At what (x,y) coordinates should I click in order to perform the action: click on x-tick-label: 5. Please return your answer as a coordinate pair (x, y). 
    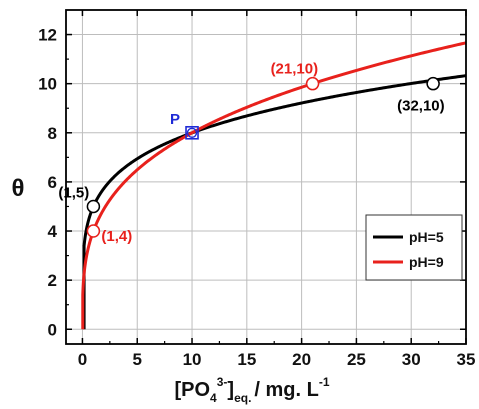
    Looking at the image, I should click on (136, 359).